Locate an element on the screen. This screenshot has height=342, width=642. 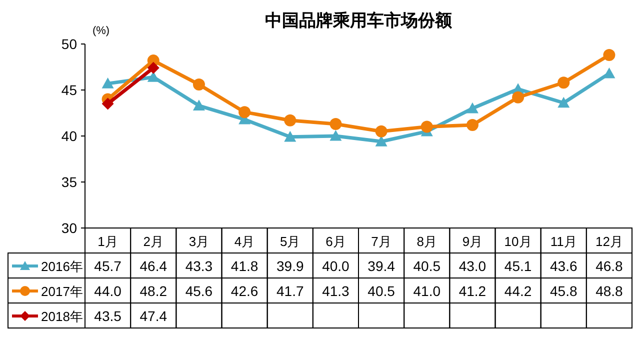
legend-label: 2018年 is located at coordinates (62, 316).